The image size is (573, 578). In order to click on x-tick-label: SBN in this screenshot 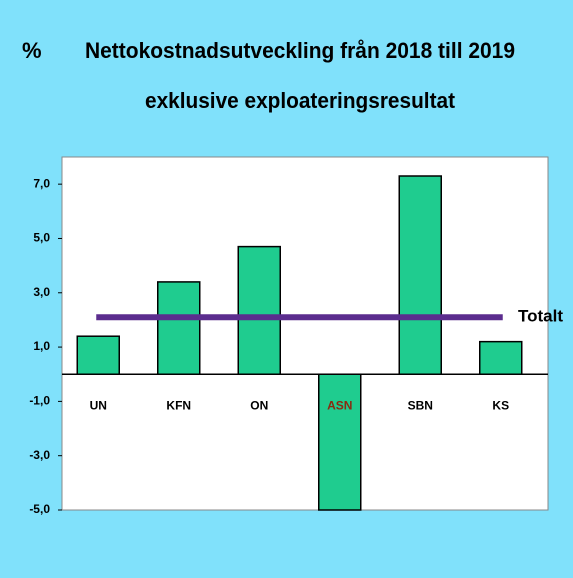, I will do `click(420, 405)`.